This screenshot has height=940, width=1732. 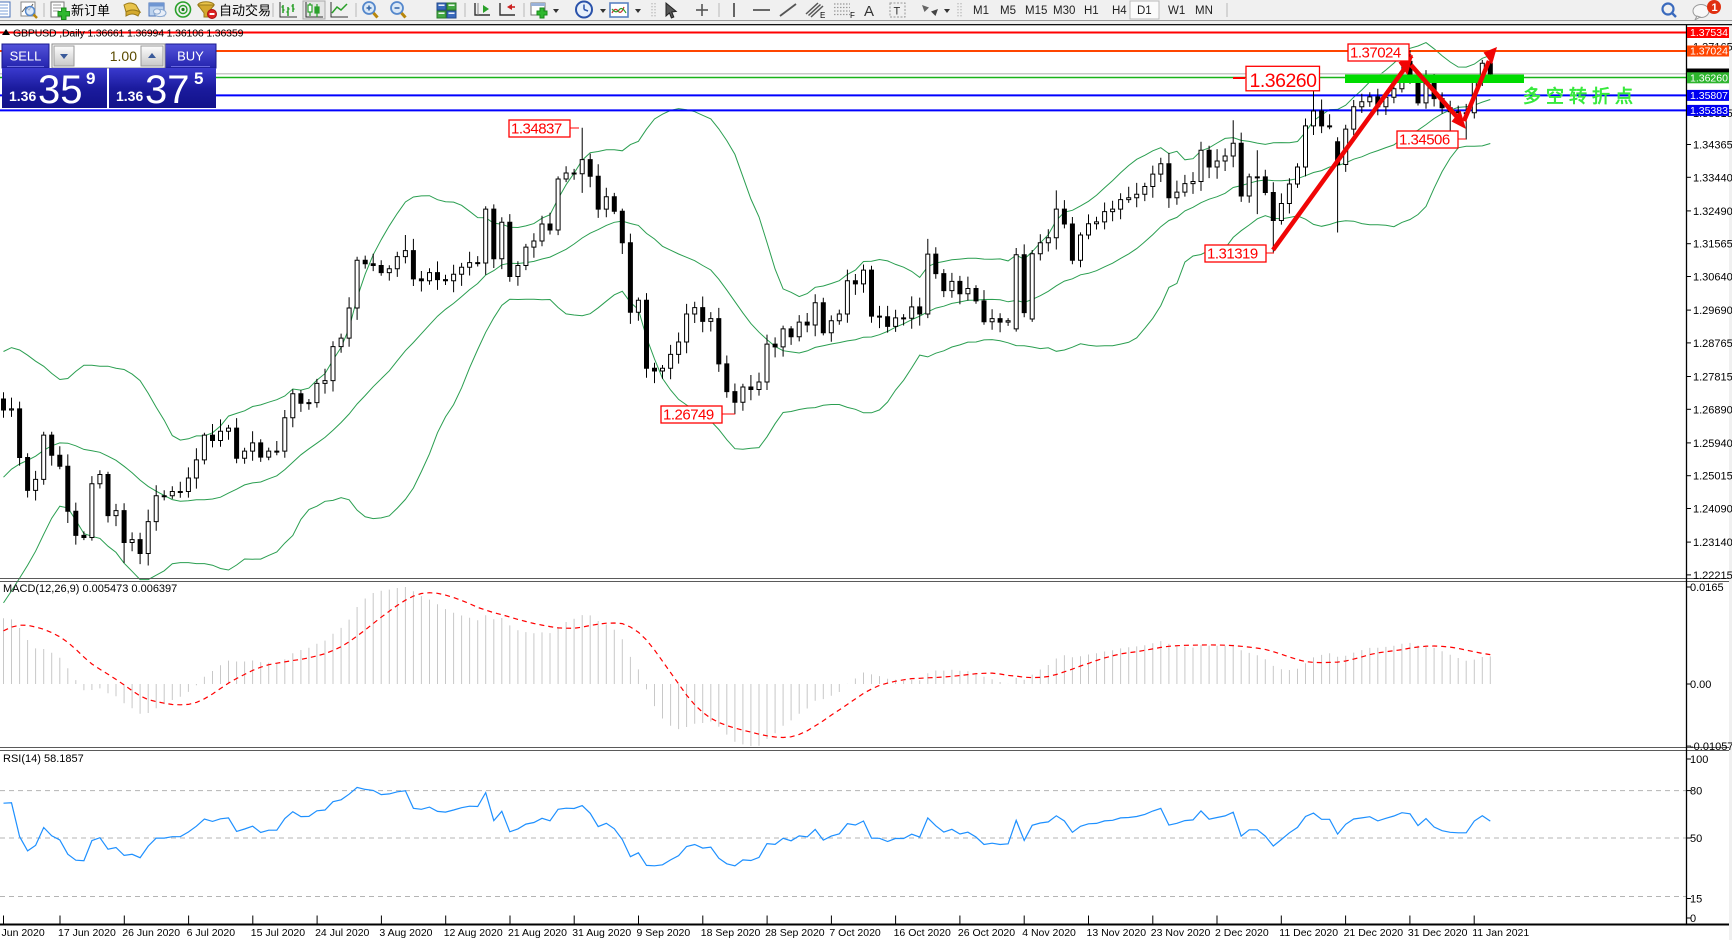 I want to click on svg-text:MACD(12,26,9) 0.005473 0.00639: MACD(12,26,9) 0.005473 0.006397, so click(x=90, y=589).